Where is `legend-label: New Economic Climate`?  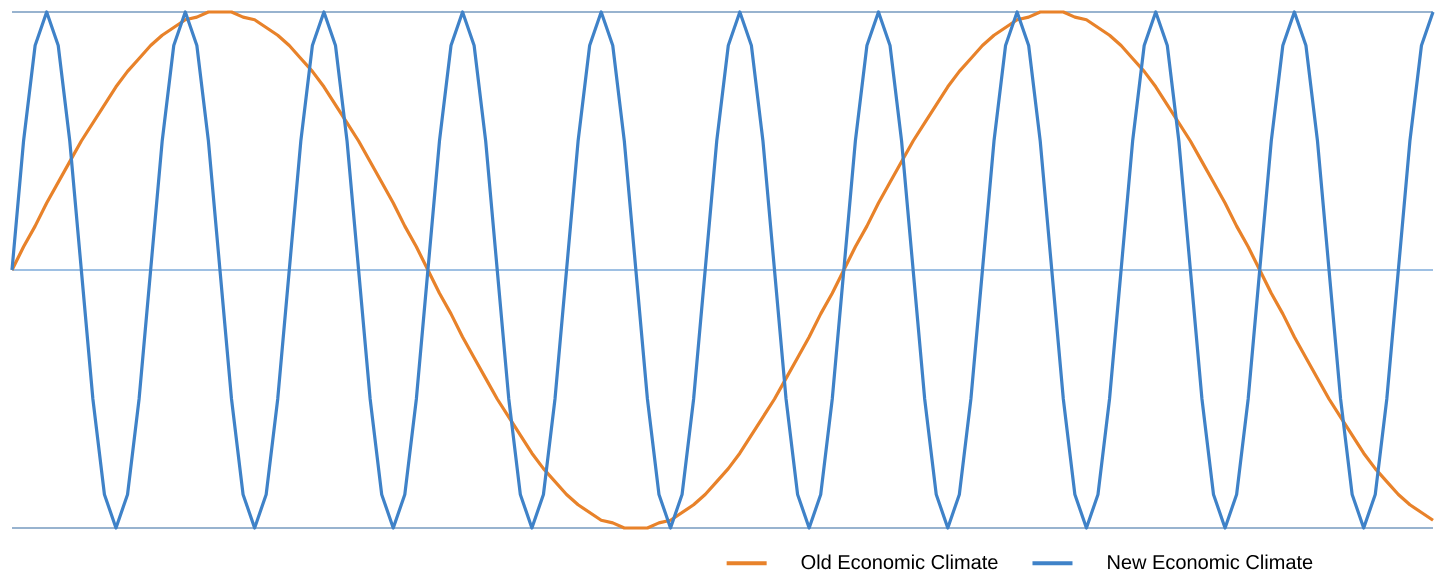 legend-label: New Economic Climate is located at coordinates (1210, 562).